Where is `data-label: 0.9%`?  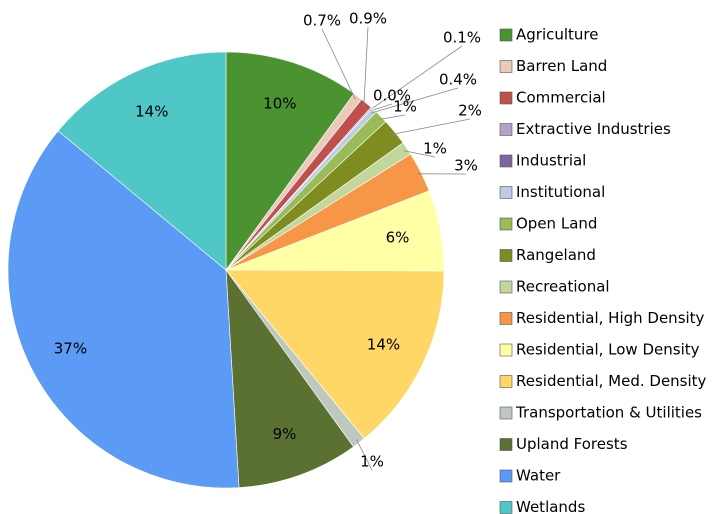 data-label: 0.9% is located at coordinates (368, 19).